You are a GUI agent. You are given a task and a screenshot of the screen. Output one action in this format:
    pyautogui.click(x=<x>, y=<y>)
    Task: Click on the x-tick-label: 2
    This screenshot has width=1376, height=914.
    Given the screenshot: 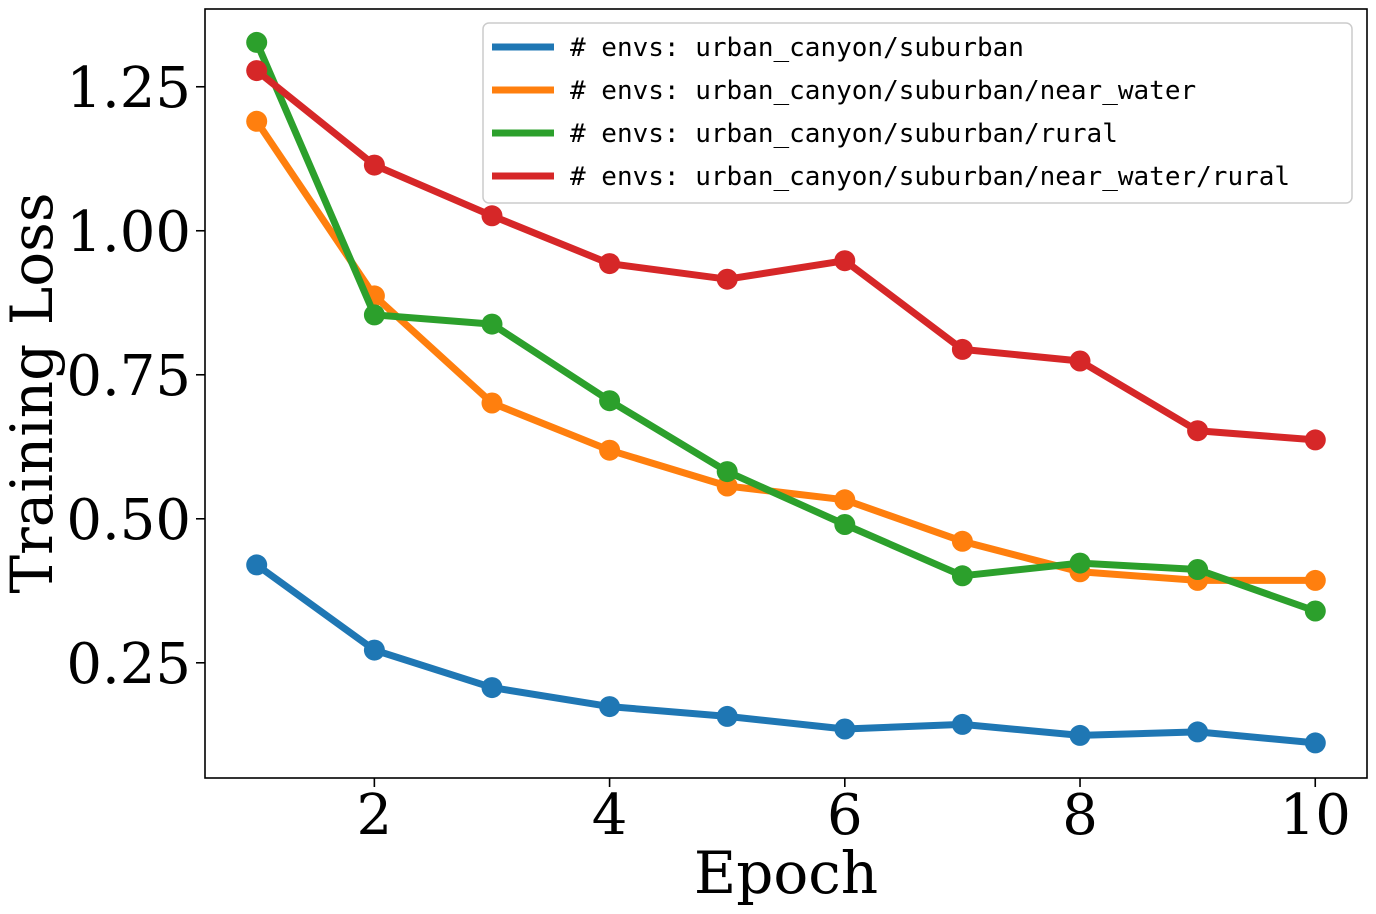 What is the action you would take?
    pyautogui.click(x=375, y=815)
    